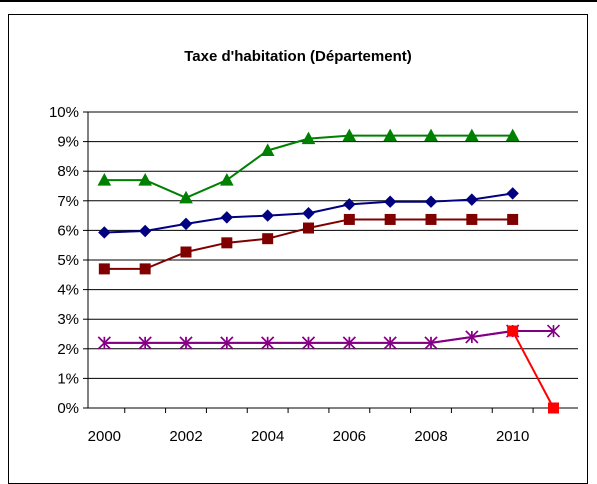 The height and width of the screenshot is (484, 597). Describe the element at coordinates (430, 436) in the screenshot. I see `x-tick-label-4: 2008` at that location.